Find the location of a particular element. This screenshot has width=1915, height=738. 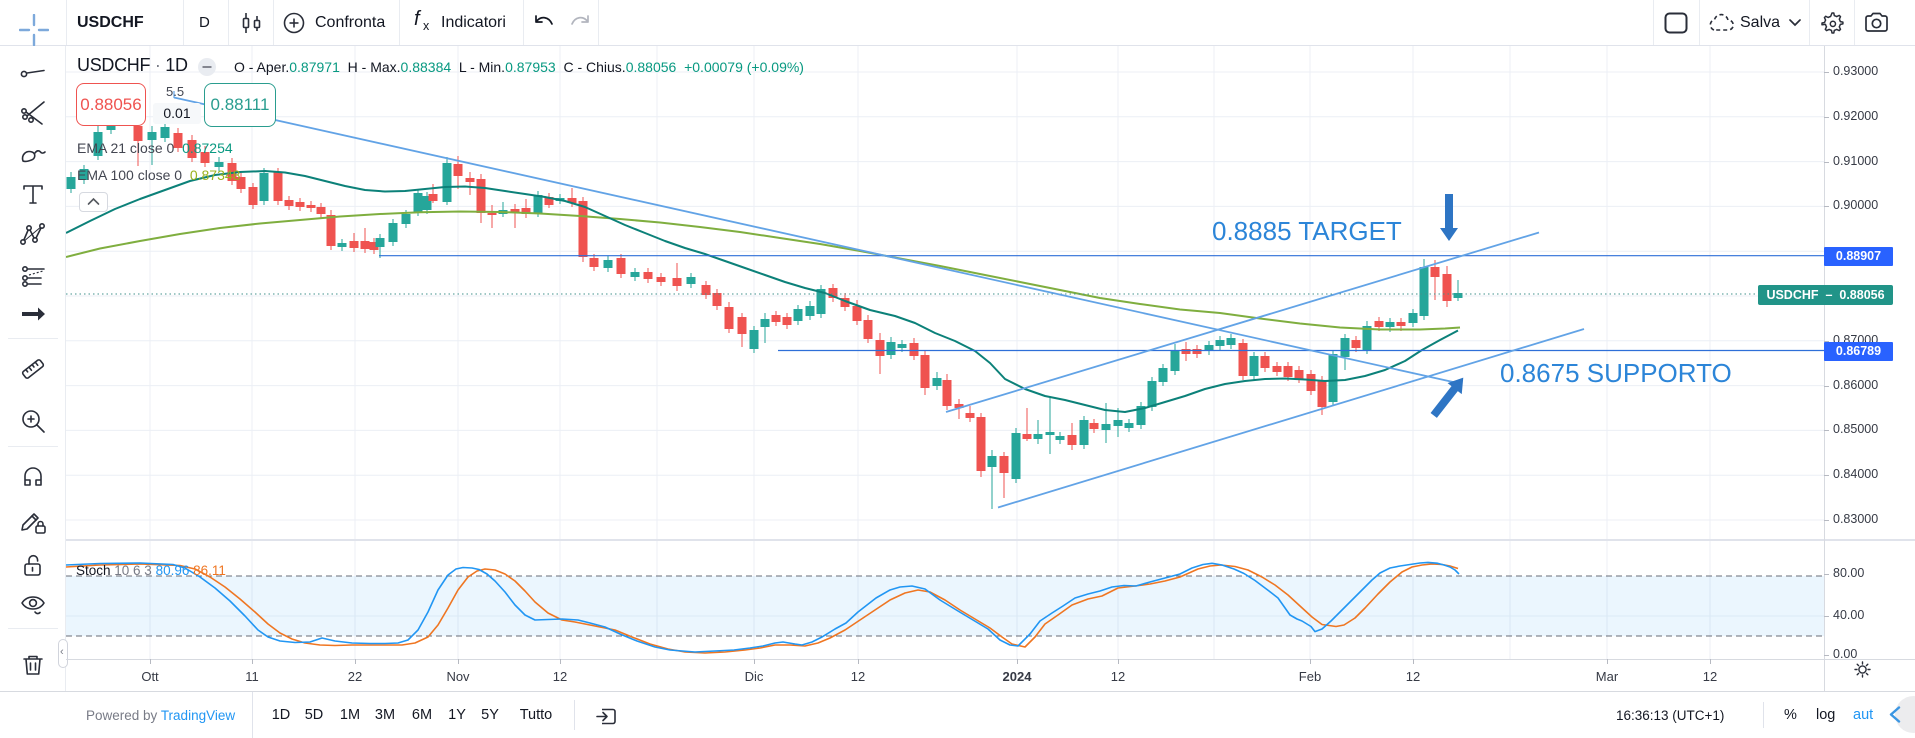

svg-text: 0.8885 TARGET is located at coordinates (1307, 231).